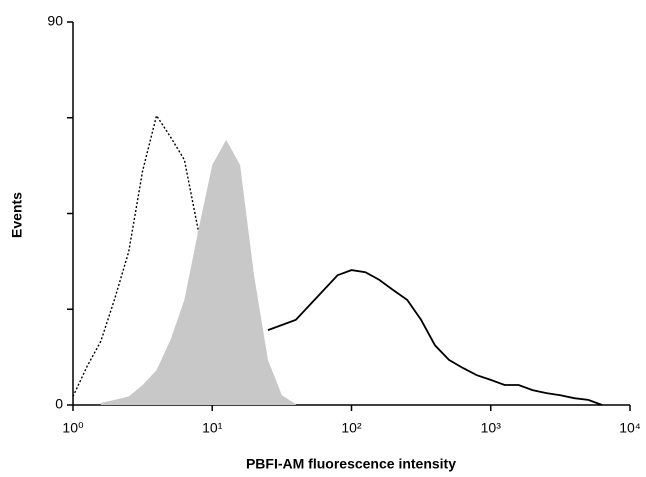 The height and width of the screenshot is (477, 646). What do you see at coordinates (435, 337) in the screenshot?
I see `solid-histogram` at bounding box center [435, 337].